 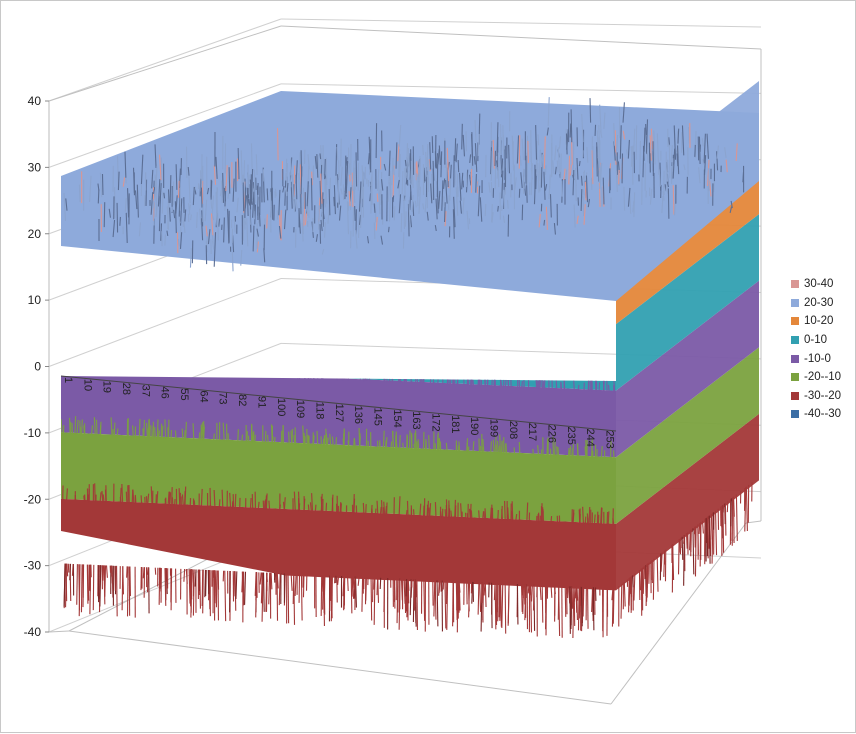 What do you see at coordinates (145, 391) in the screenshot?
I see `x-tick-label: 37` at bounding box center [145, 391].